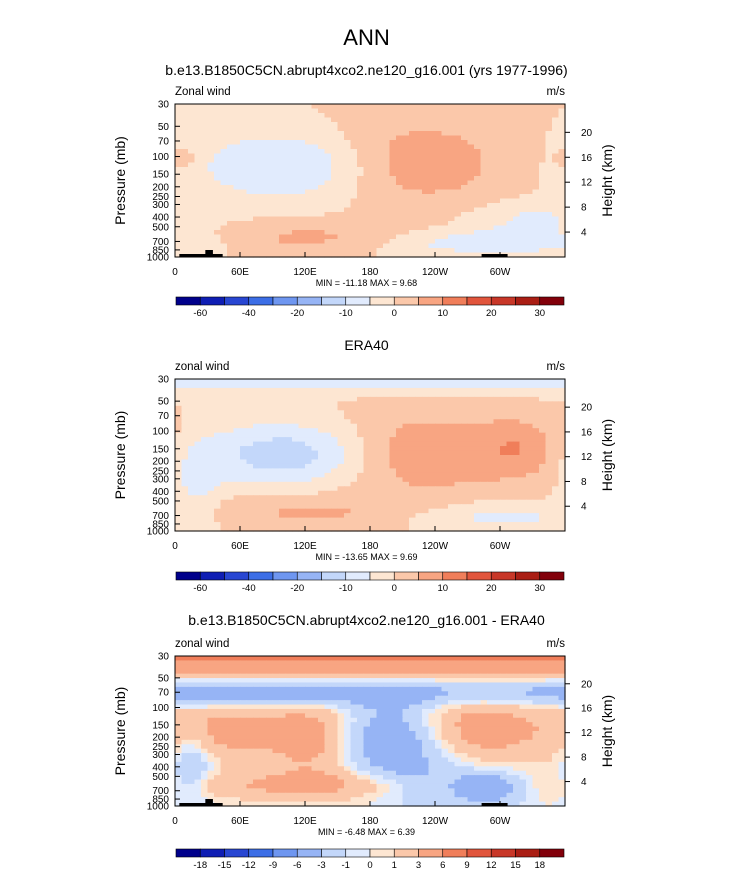  I want to click on colorbar-box, so click(455, 576).